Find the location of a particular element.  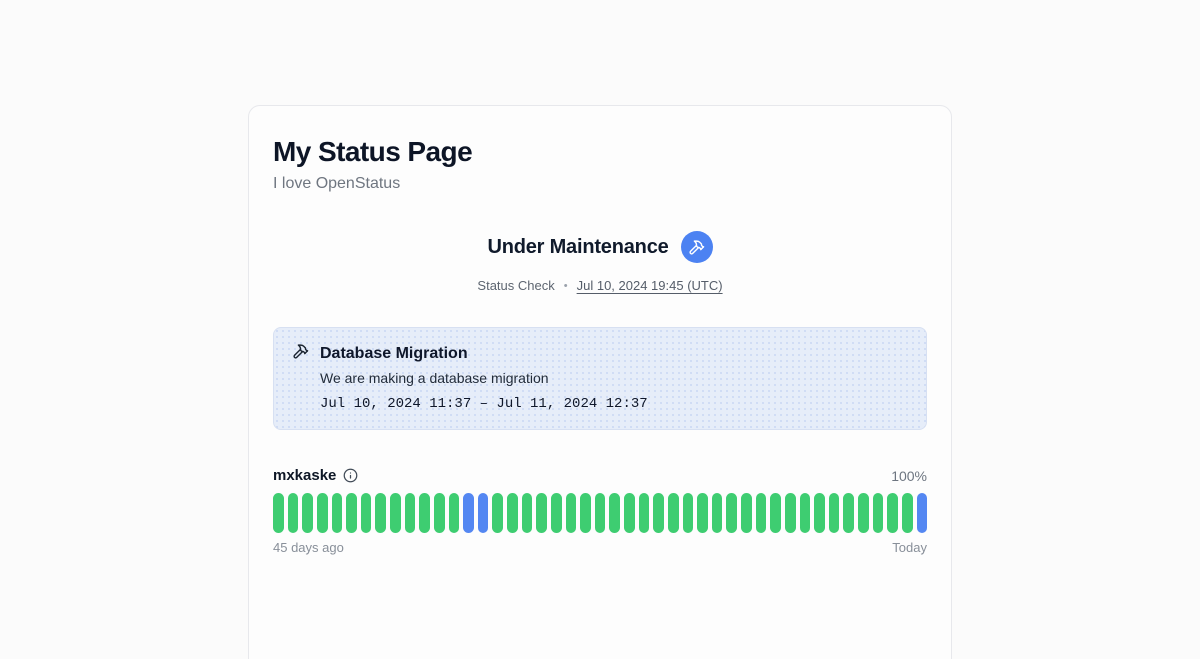

status-check-row: Status Check • Jul 10, 2024 19:45 (UTC) is located at coordinates (600, 285).